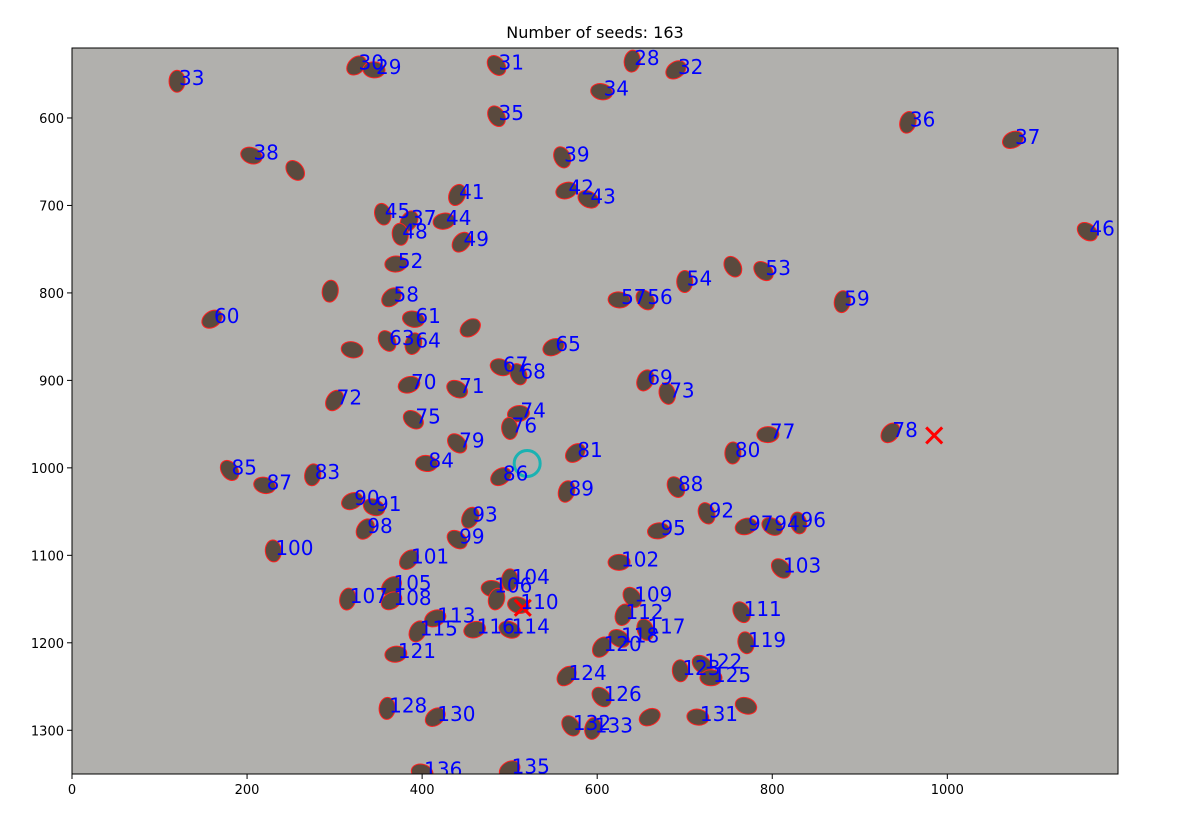 This screenshot has width=1195, height=832. I want to click on seed-label-41: 75, so click(427, 417).